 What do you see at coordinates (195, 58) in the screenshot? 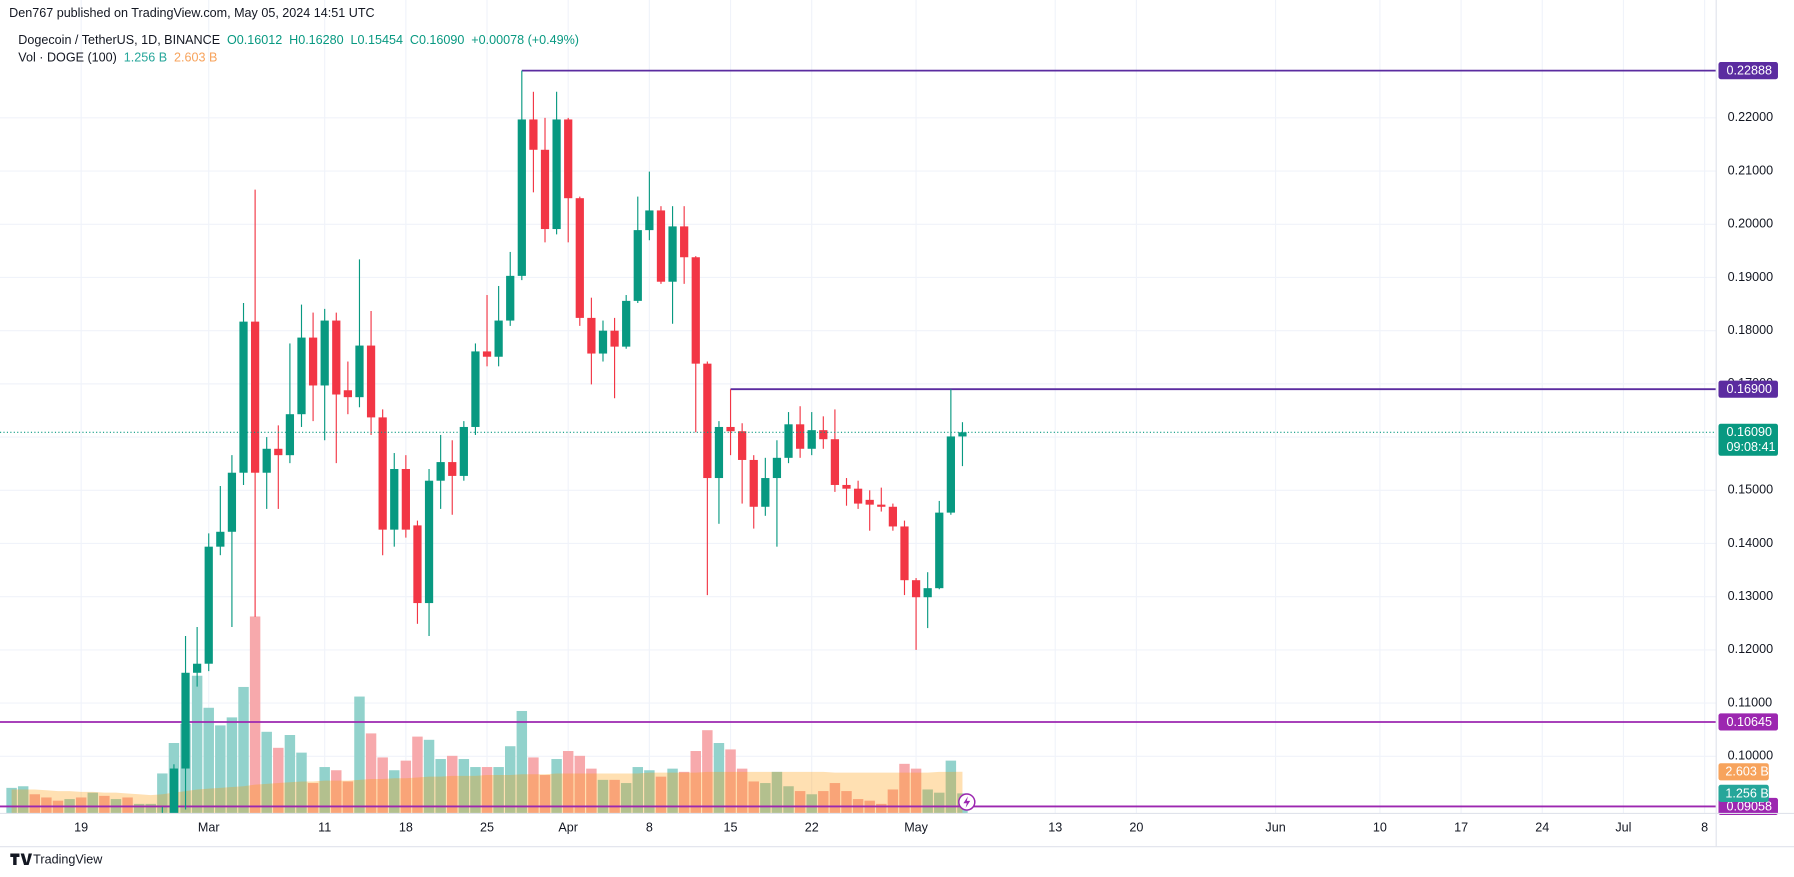
I see `volume-ma-value: 2.603 B` at bounding box center [195, 58].